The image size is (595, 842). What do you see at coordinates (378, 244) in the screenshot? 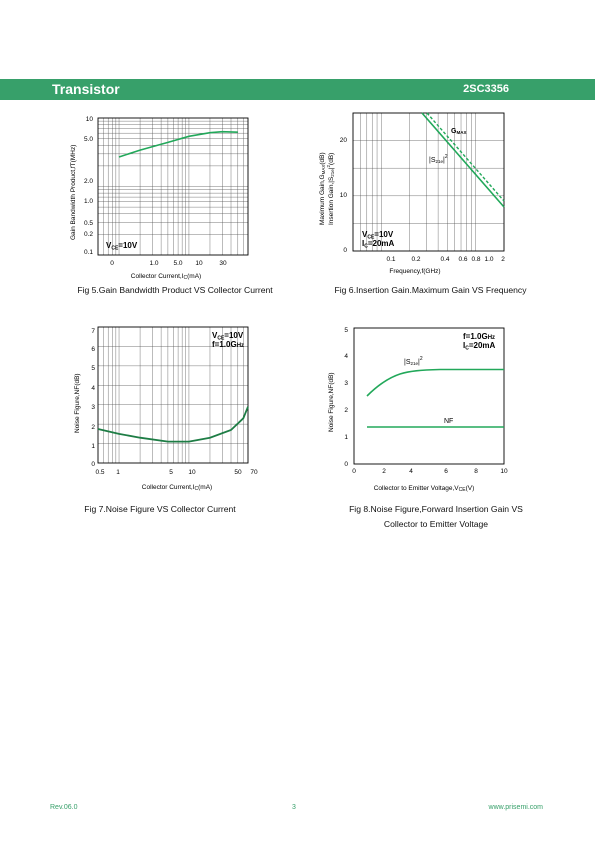
I see `fig6-annotation-2: IC=20mA` at bounding box center [378, 244].